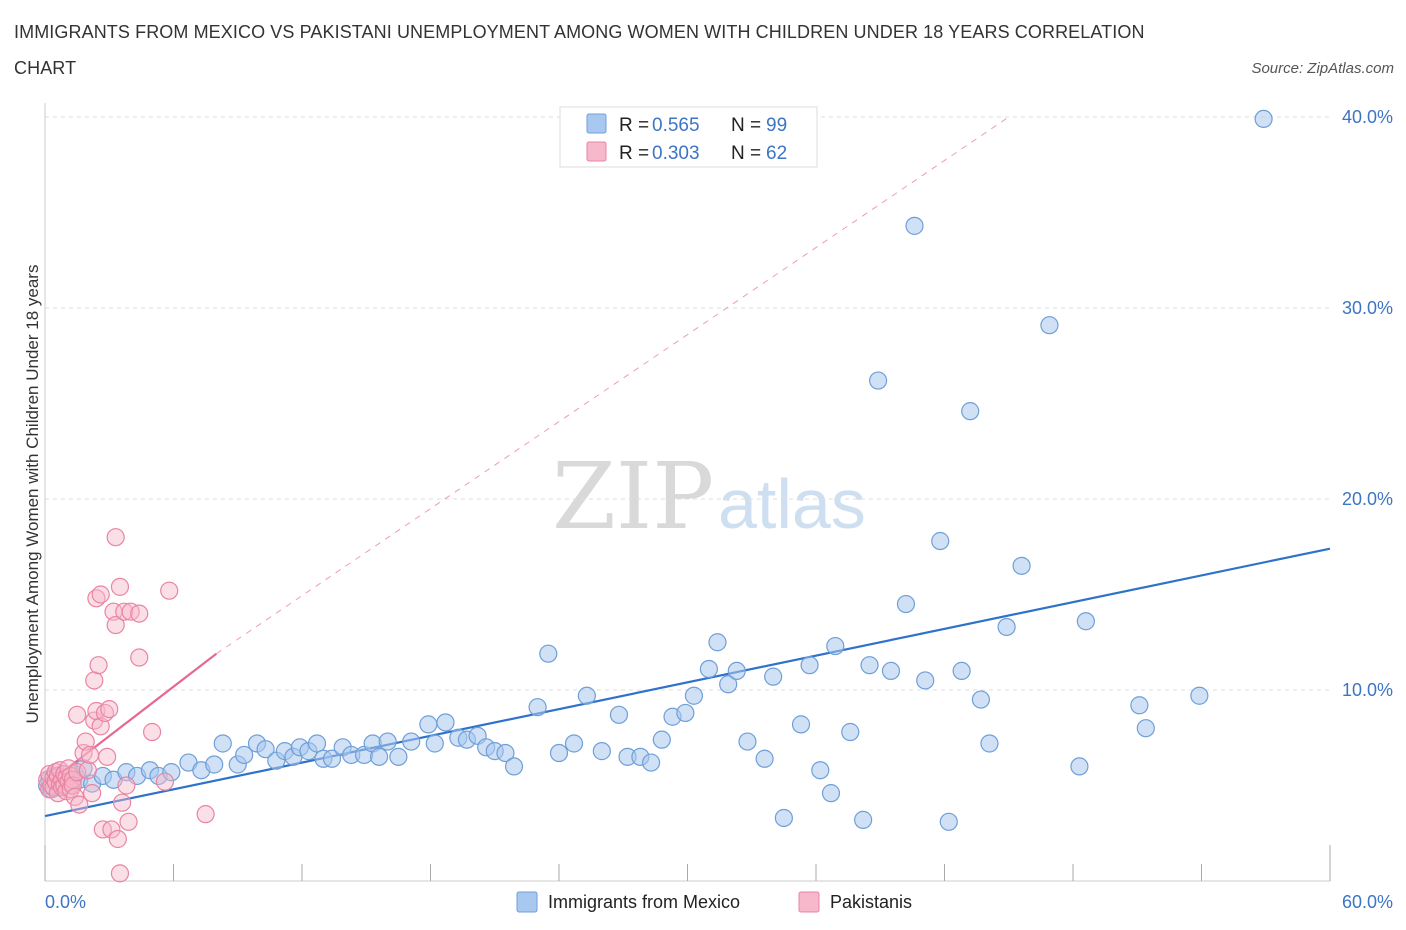  Describe the element at coordinates (776, 153) in the screenshot. I see `legend-n-value: 62` at that location.